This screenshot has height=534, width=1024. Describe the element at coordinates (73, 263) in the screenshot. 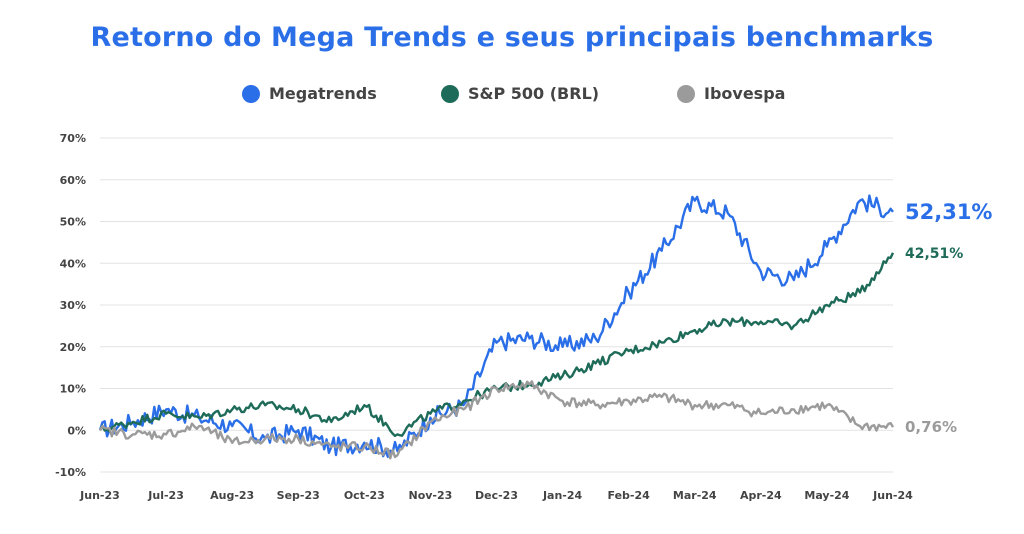

I see `y-tick-label: 40%` at that location.